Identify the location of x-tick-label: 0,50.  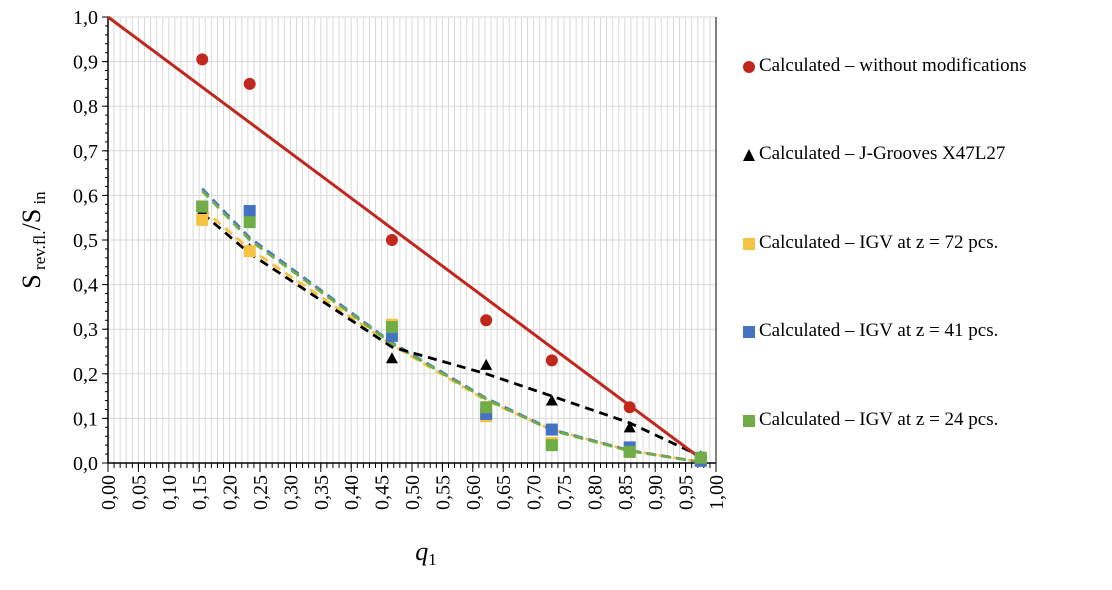
(413, 492).